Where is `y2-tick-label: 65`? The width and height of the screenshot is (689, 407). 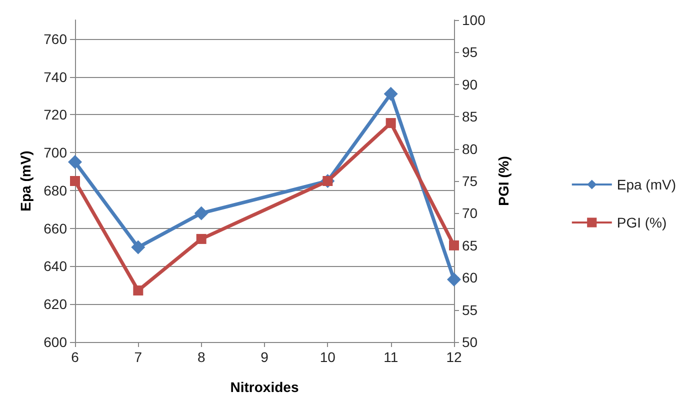
y2-tick-label: 65 is located at coordinates (470, 245).